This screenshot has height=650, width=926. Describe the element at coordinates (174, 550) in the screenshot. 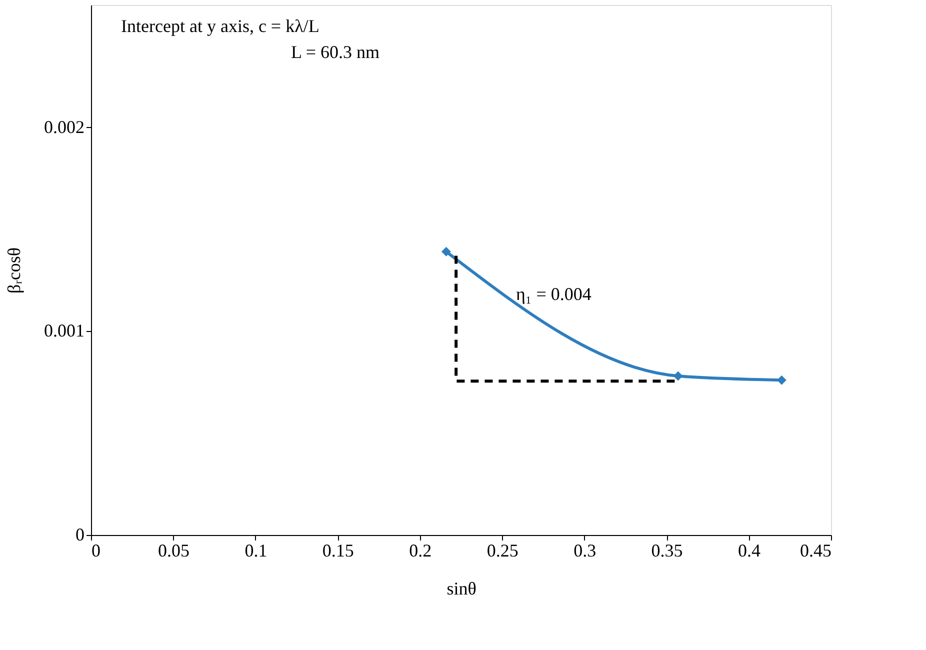

I see `x-tick-label: 0.05` at that location.